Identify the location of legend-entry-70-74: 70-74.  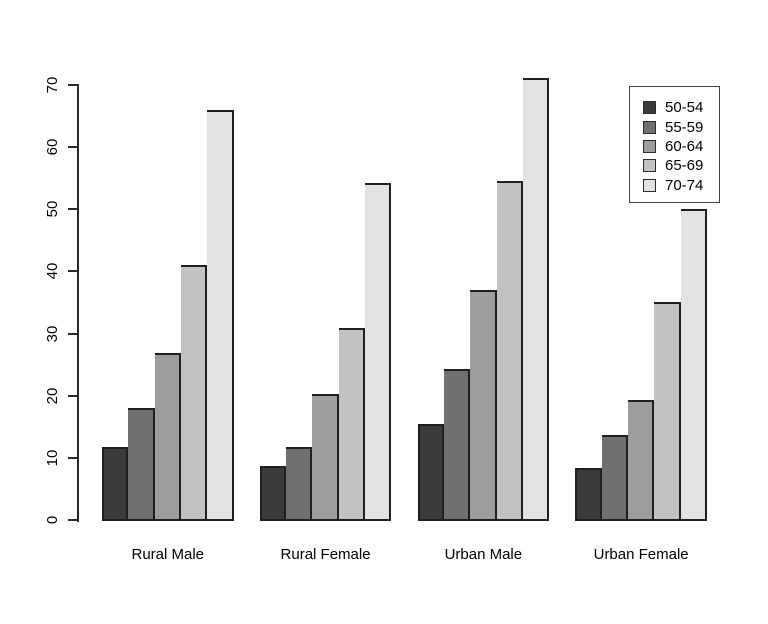
(674, 185).